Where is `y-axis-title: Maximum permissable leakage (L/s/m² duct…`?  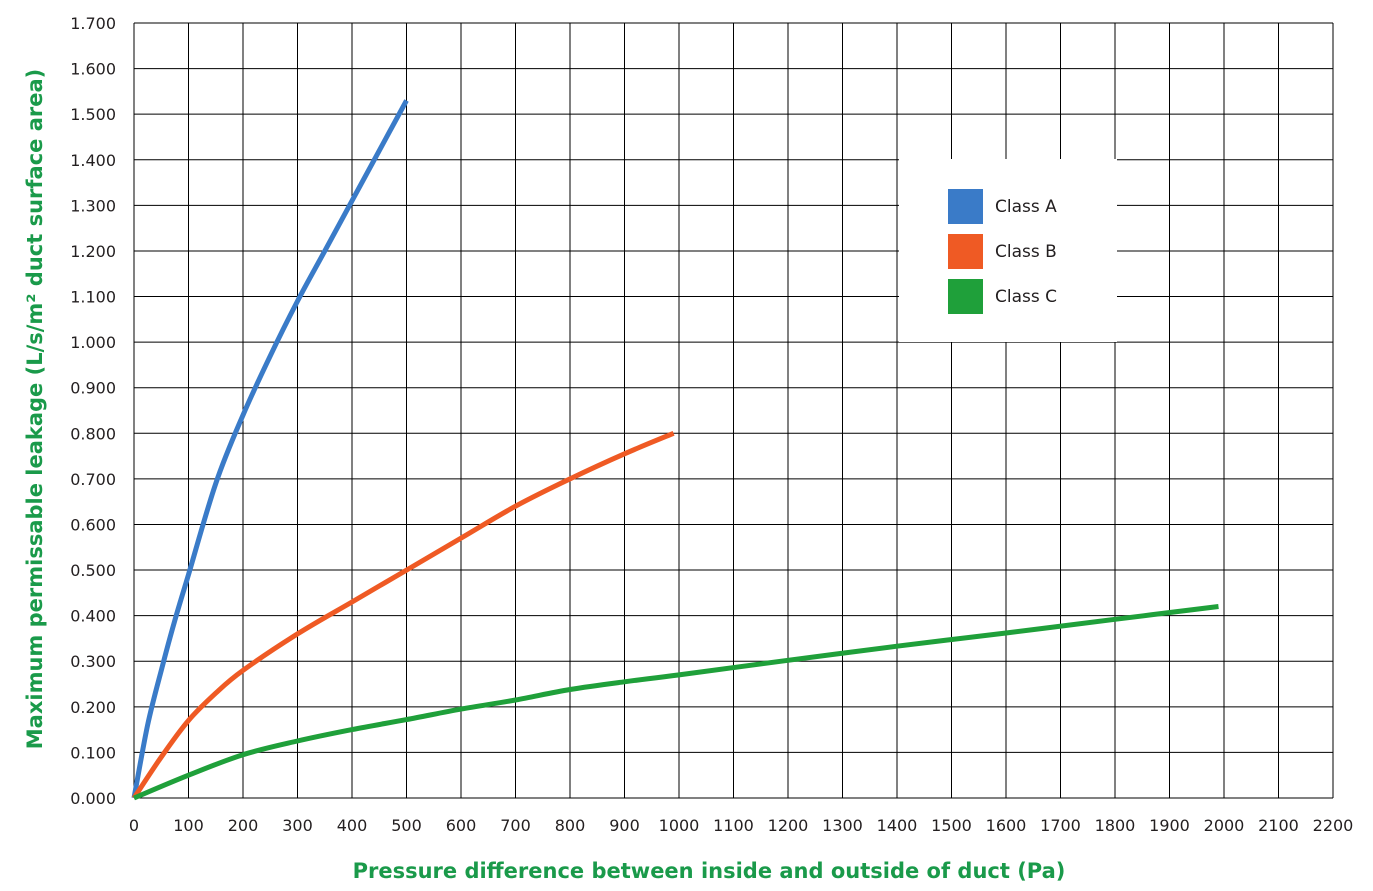
y-axis-title: Maximum permissable leakage (L/s/m² duct… is located at coordinates (35, 409).